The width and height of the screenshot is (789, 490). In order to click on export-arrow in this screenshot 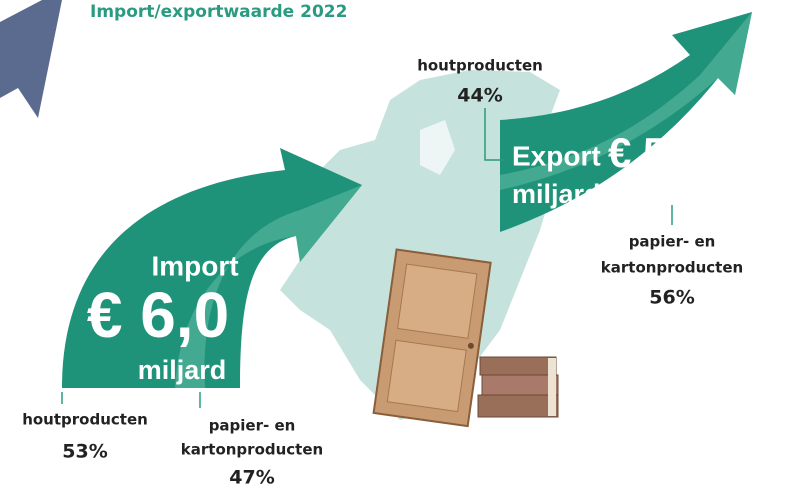, I will do `click(626, 122)`.